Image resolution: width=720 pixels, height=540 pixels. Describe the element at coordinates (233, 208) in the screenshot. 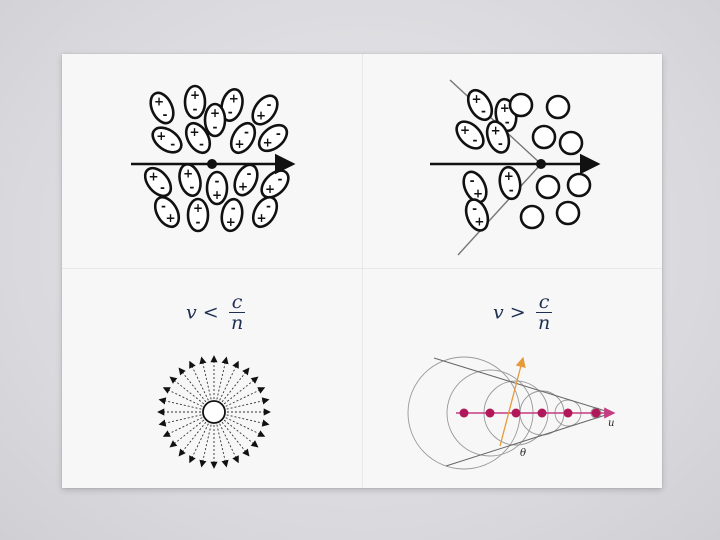

I see `molecule-slow-16-charge-a: -` at that location.